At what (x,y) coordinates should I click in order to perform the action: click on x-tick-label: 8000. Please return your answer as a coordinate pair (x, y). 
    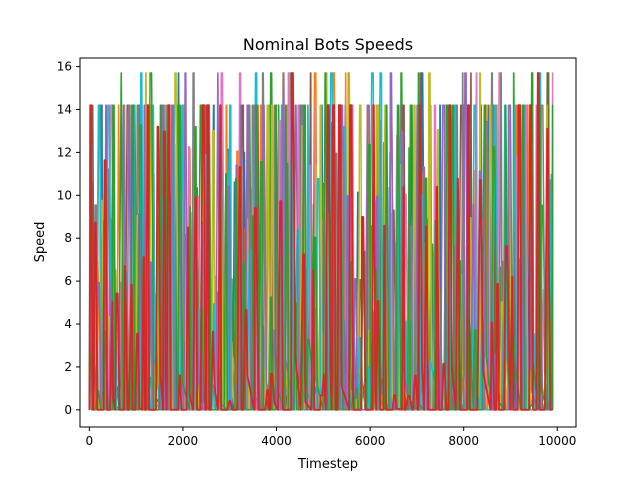
    Looking at the image, I should click on (463, 441).